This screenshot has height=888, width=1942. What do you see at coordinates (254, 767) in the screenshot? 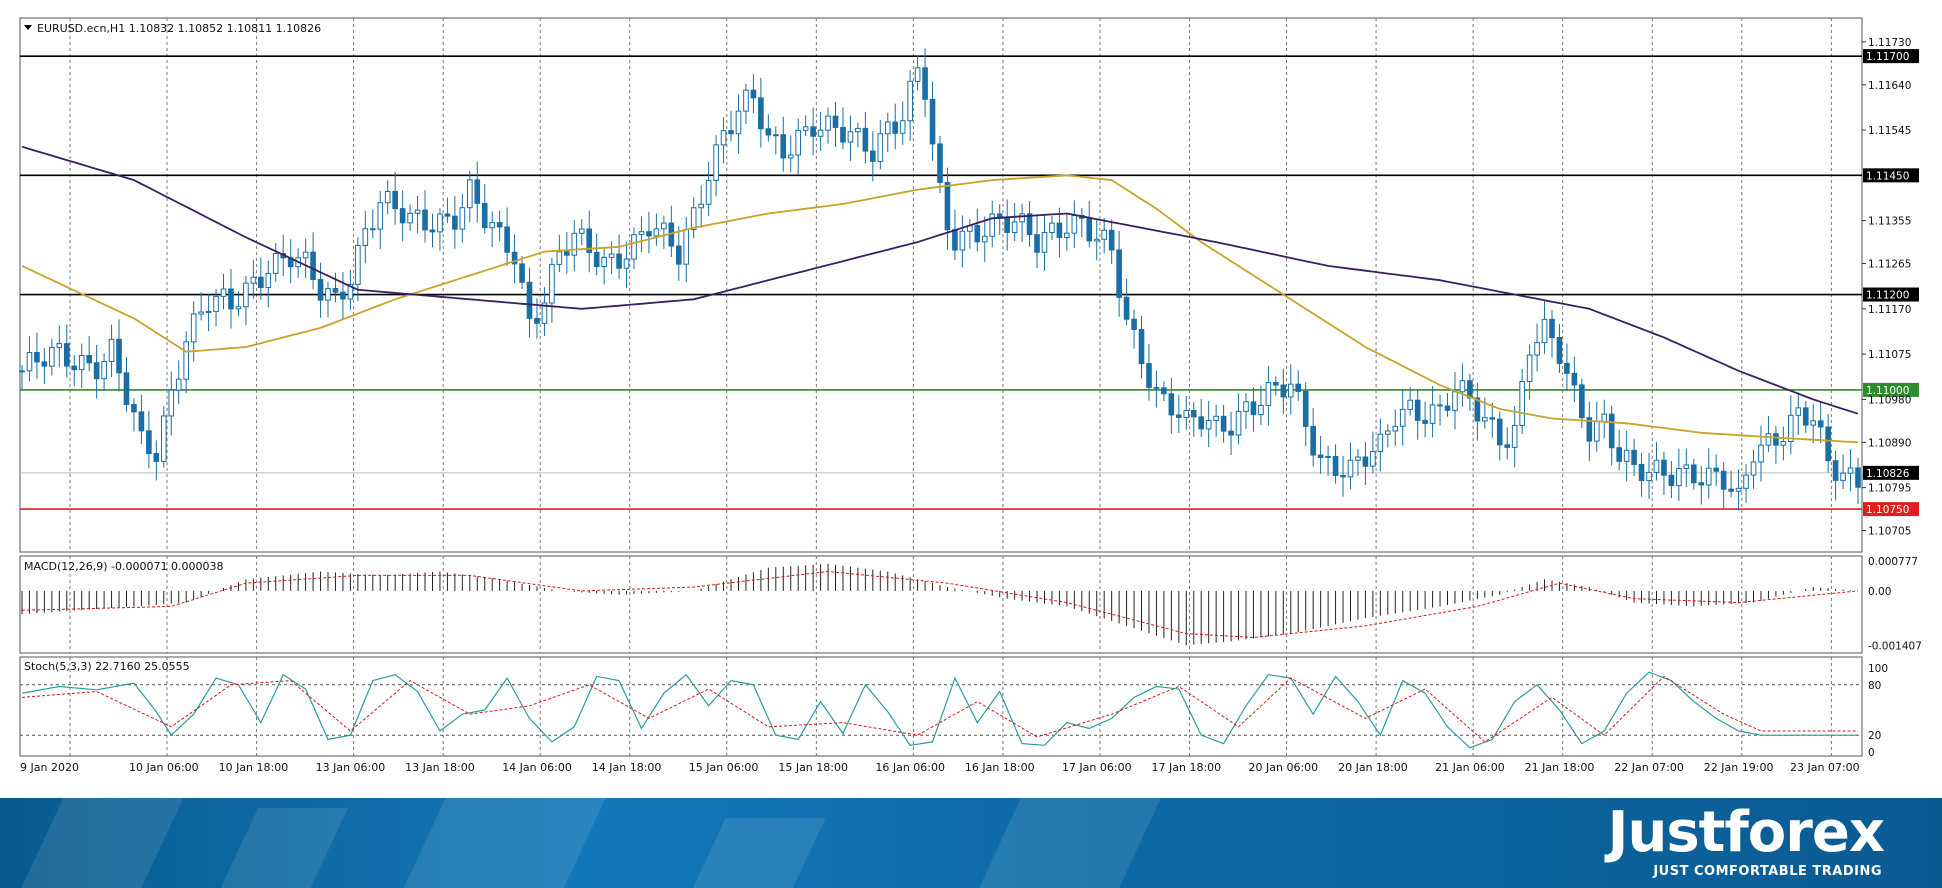
I see `time-tick-label: 10 Jan 18:00` at bounding box center [254, 767].